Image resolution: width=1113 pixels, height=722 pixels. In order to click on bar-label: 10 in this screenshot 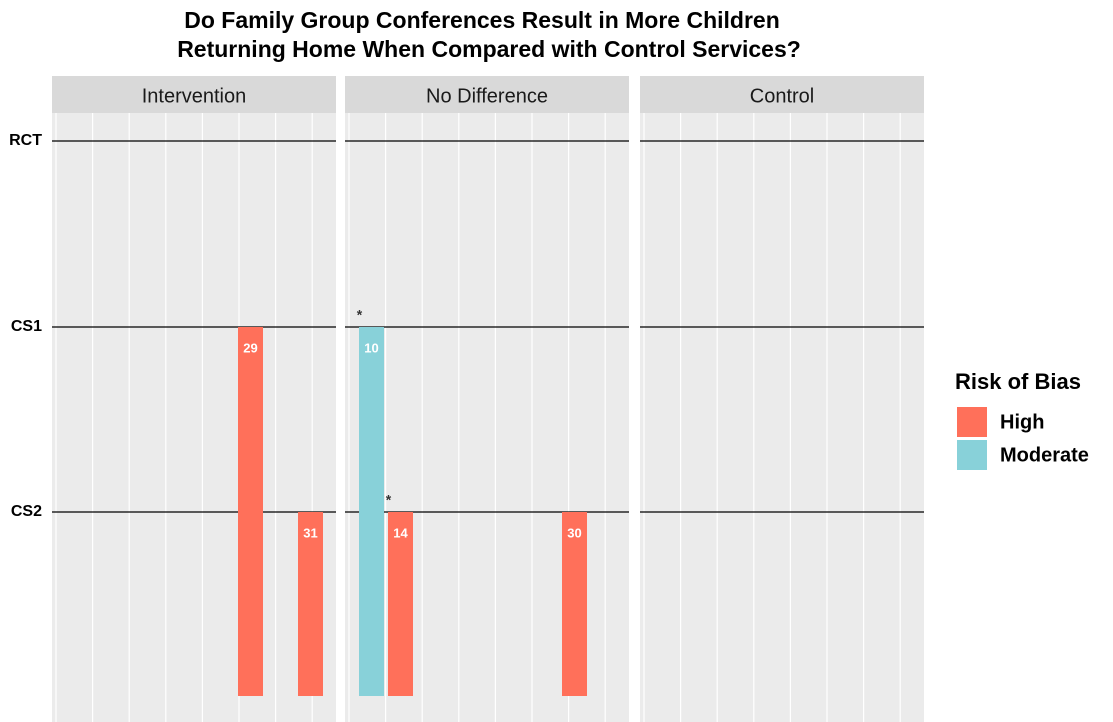, I will do `click(371, 347)`.